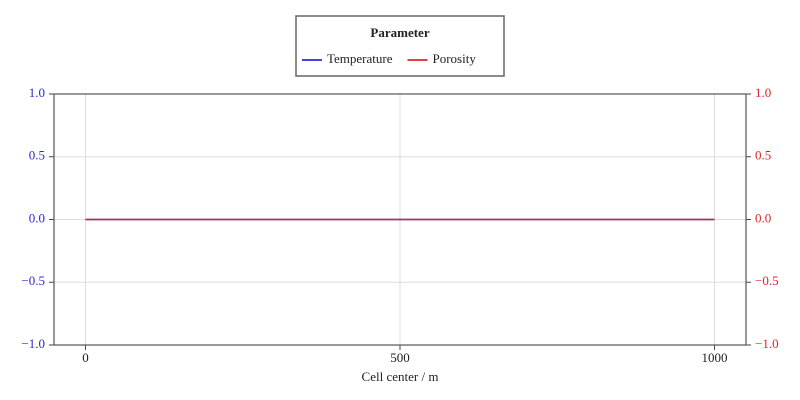 The height and width of the screenshot is (400, 800). What do you see at coordinates (455, 58) in the screenshot?
I see `legend-label: Porosity` at bounding box center [455, 58].